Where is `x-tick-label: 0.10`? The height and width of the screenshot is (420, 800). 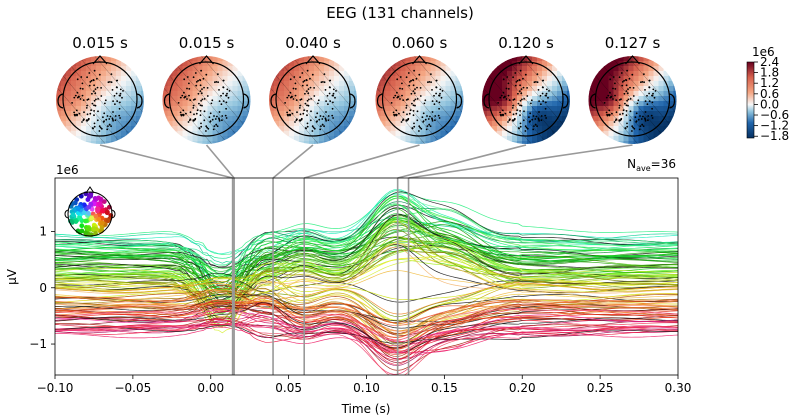 x-tick-label: 0.10 is located at coordinates (366, 388).